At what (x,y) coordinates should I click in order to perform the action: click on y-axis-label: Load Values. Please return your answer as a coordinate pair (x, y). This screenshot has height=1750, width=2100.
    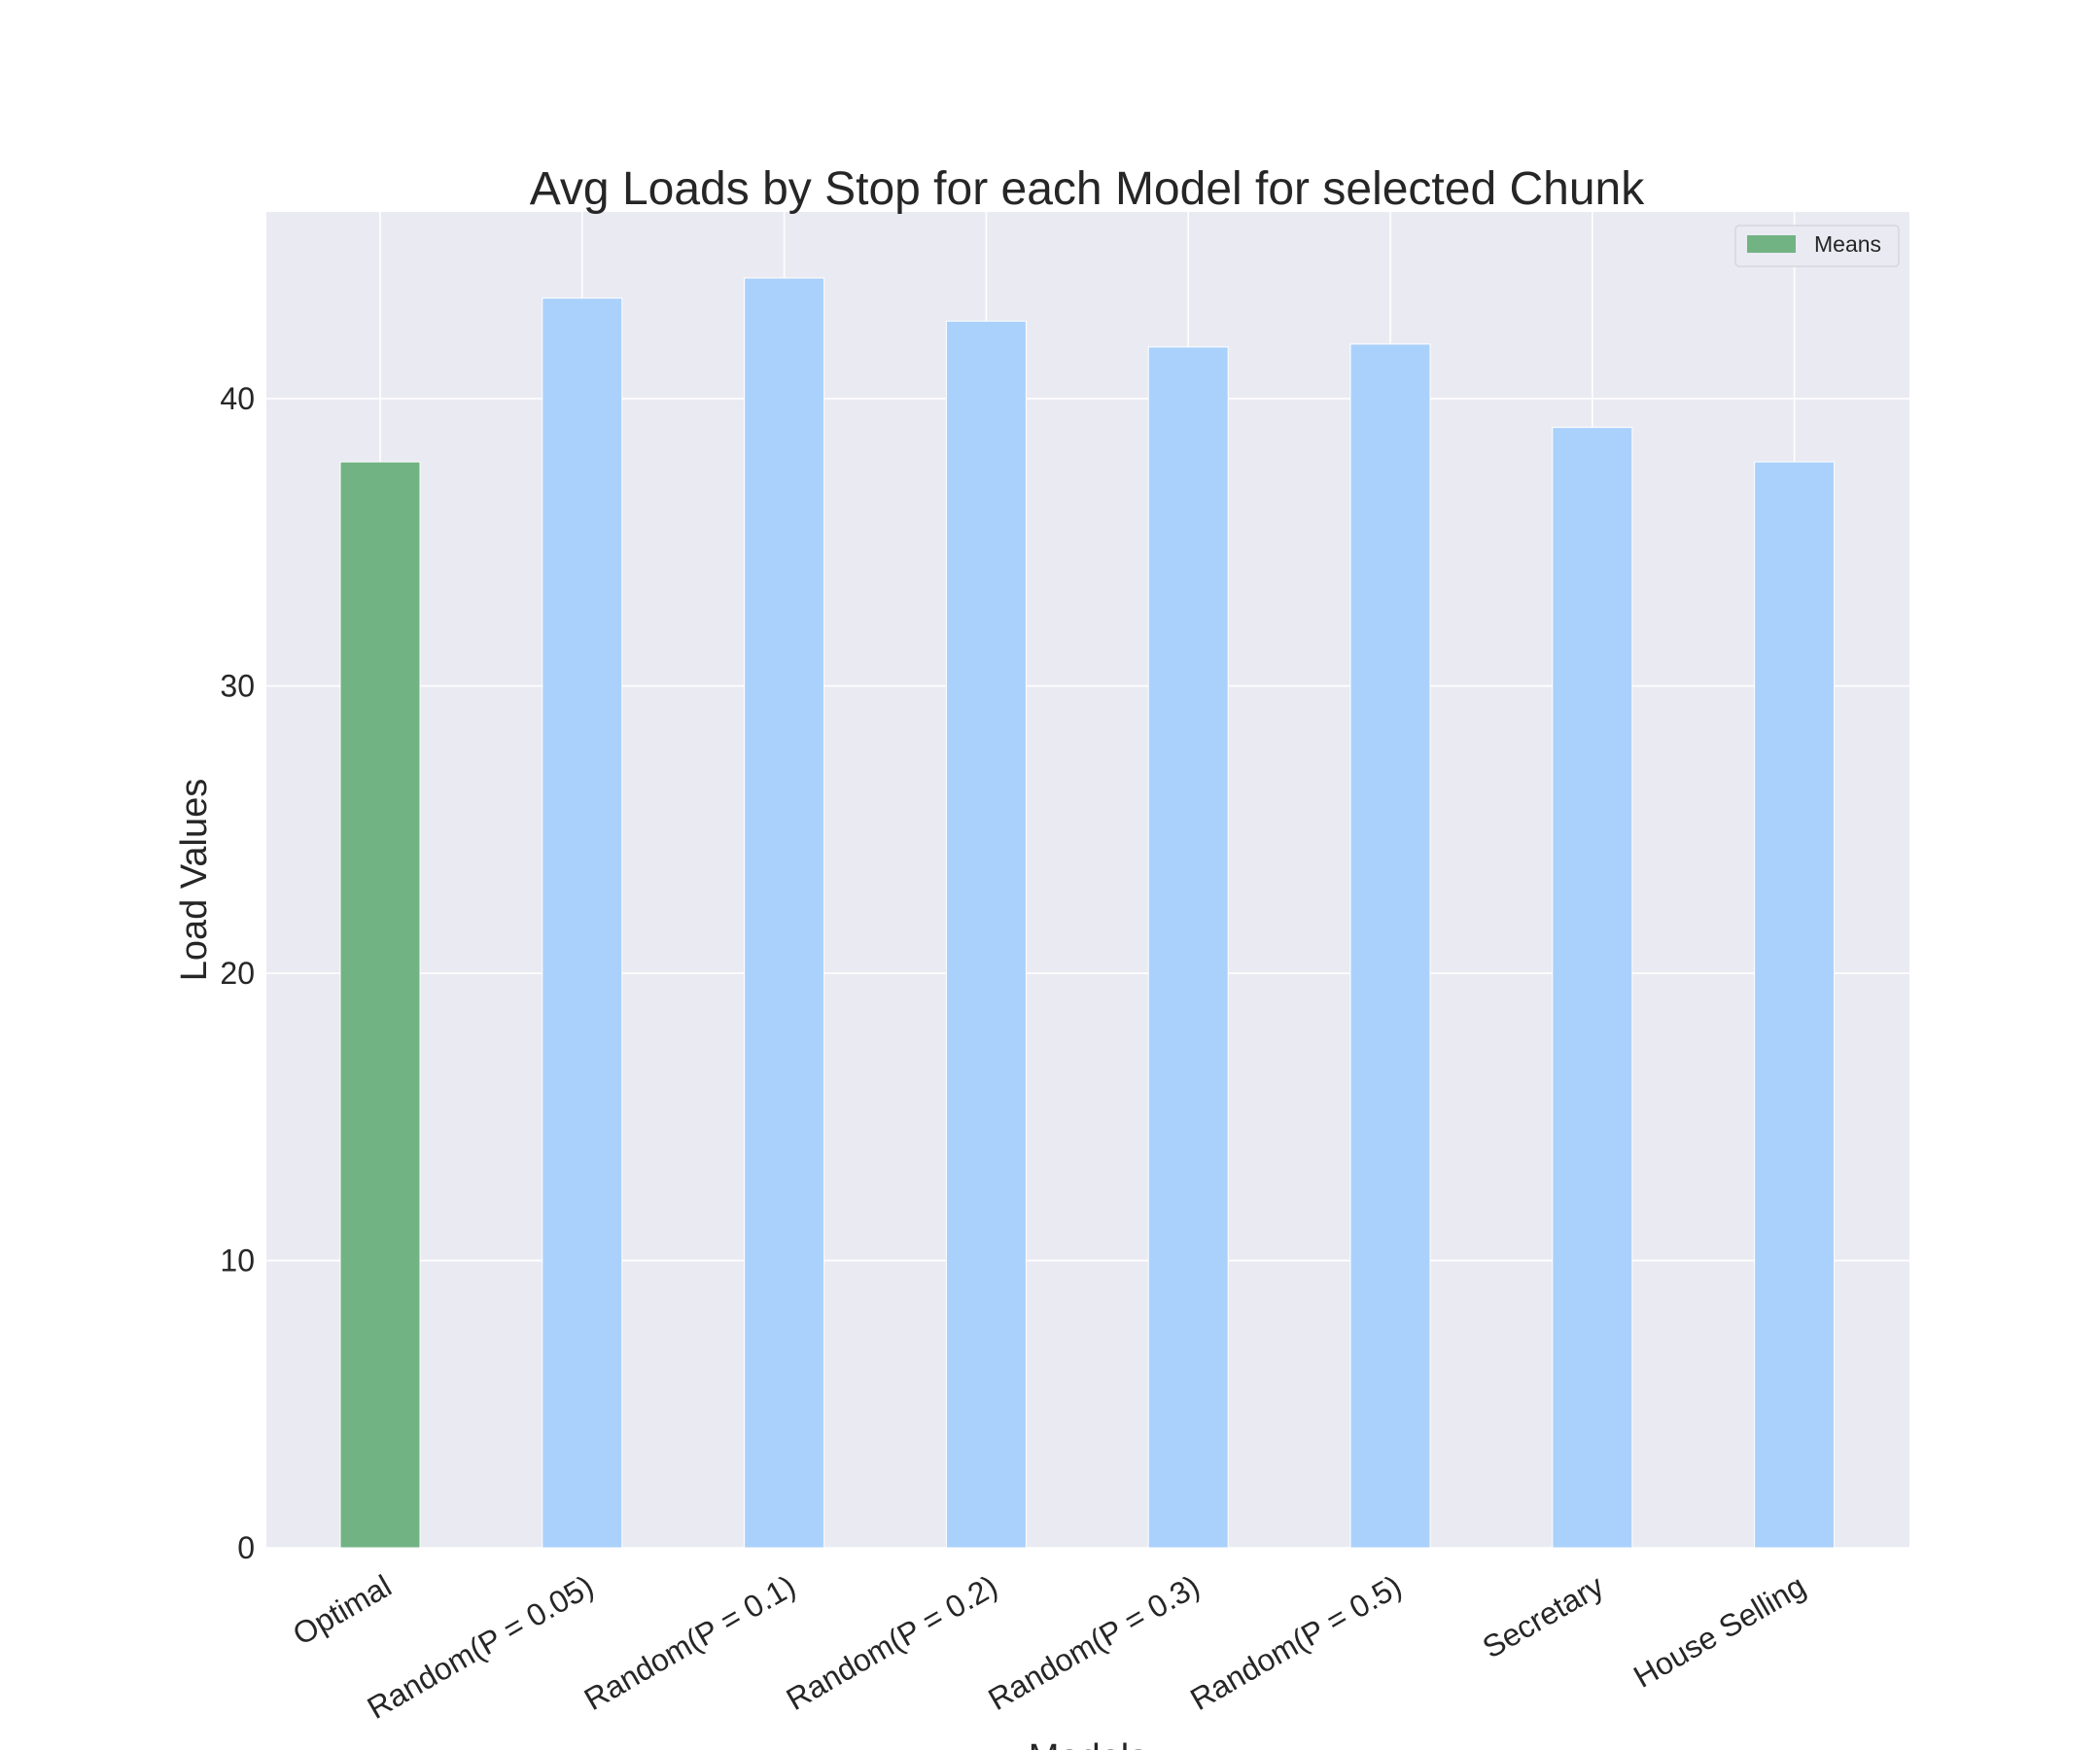
    Looking at the image, I should click on (194, 880).